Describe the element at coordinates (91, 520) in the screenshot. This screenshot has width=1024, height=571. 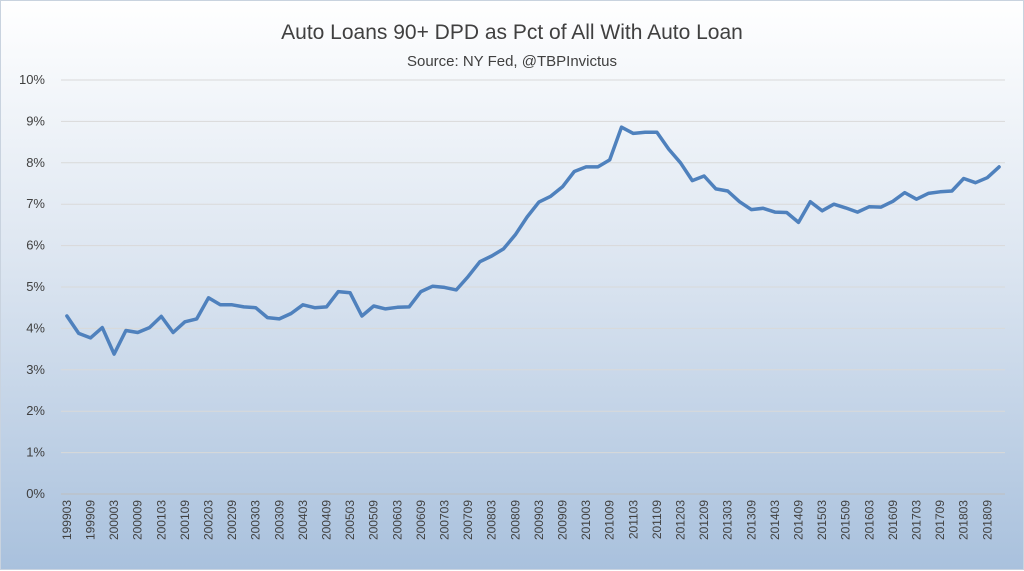
I see `x-tick-label: 199909` at that location.